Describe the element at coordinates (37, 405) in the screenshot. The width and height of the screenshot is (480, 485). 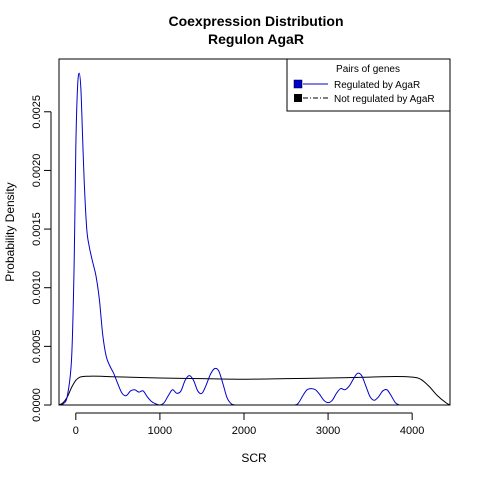
I see `y-tick-label: 0.0000` at that location.